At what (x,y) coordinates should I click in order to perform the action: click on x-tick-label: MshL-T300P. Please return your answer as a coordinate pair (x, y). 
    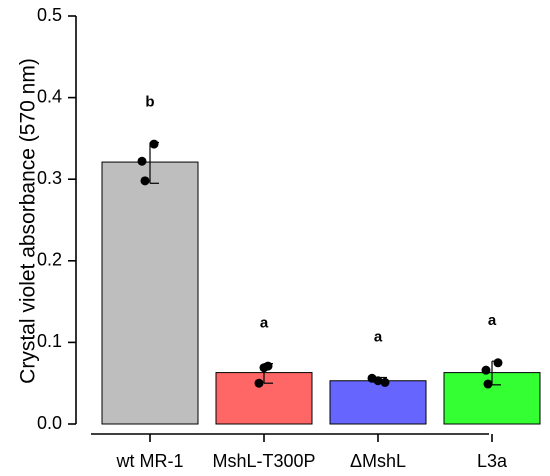
    Looking at the image, I should click on (263, 461).